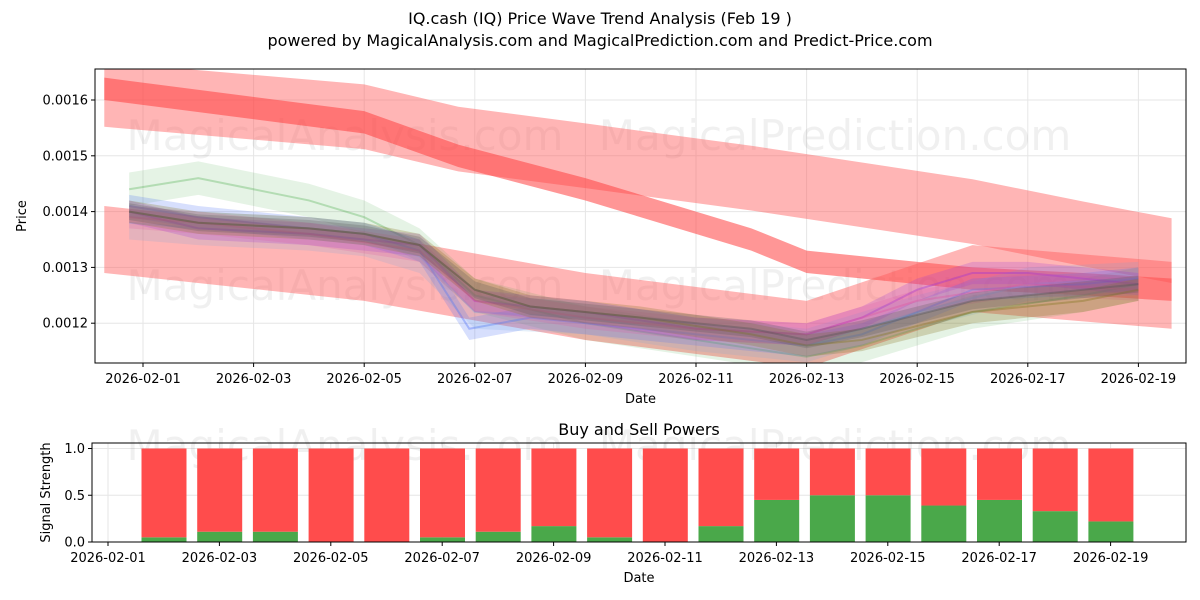  Describe the element at coordinates (777, 558) in the screenshot. I see `bar-x-tick-label: 2026-02-13` at that location.